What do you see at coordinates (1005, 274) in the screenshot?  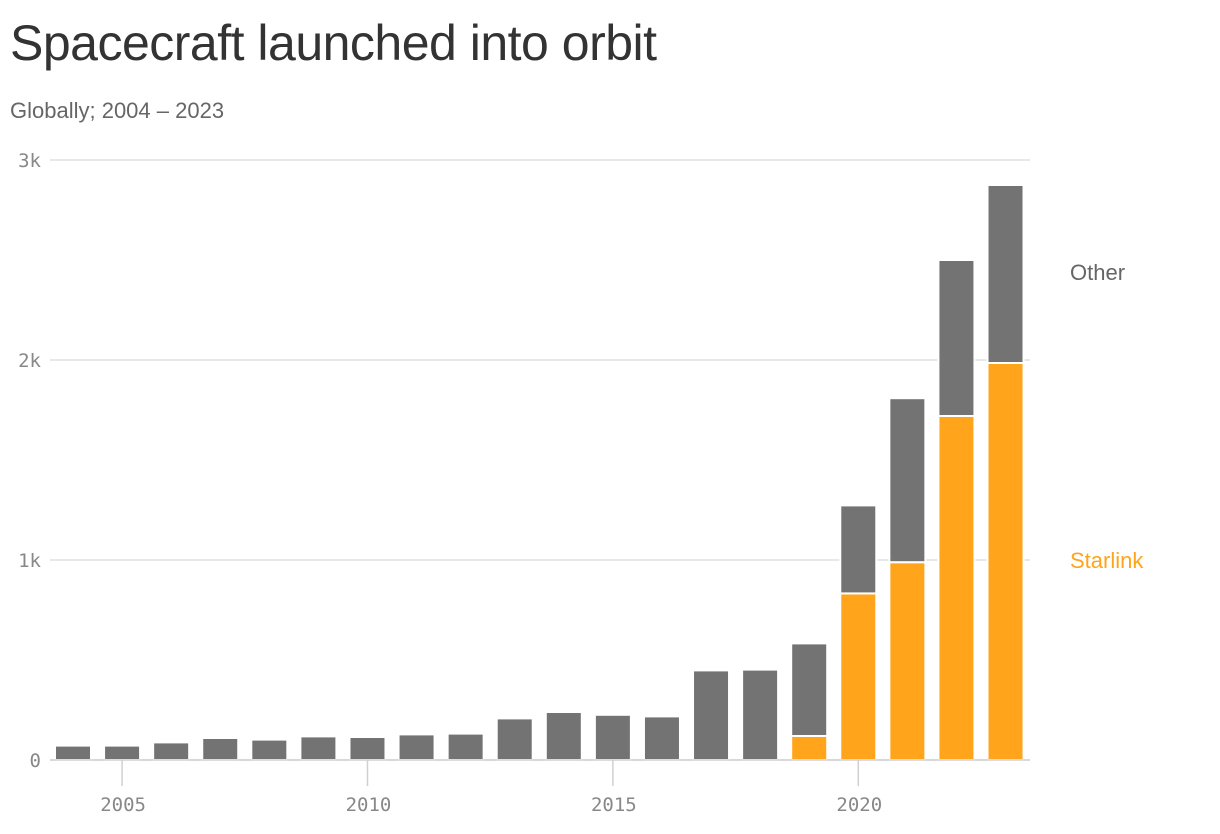 I see `bar-other-2023` at bounding box center [1005, 274].